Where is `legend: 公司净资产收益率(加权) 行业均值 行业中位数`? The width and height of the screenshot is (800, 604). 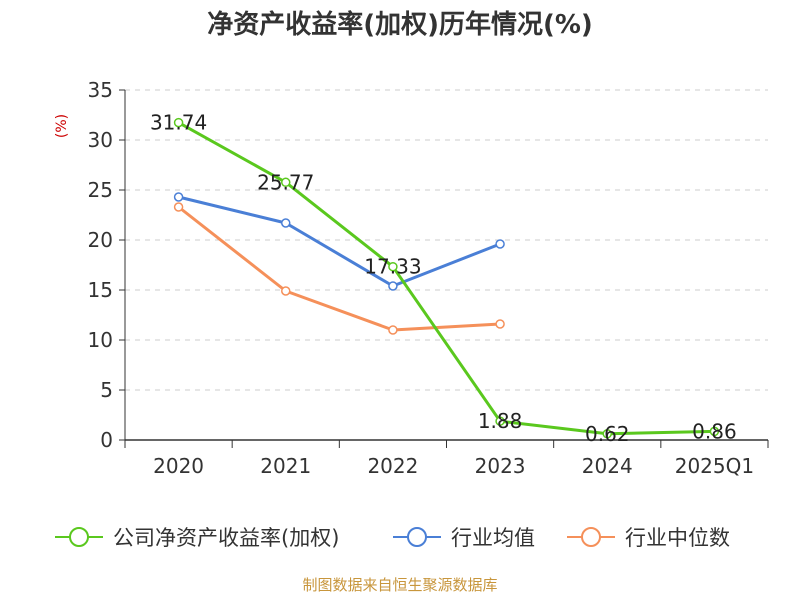 legend: 公司净资产收益率(加权) 行业均值 行业中位数 is located at coordinates (392, 538).